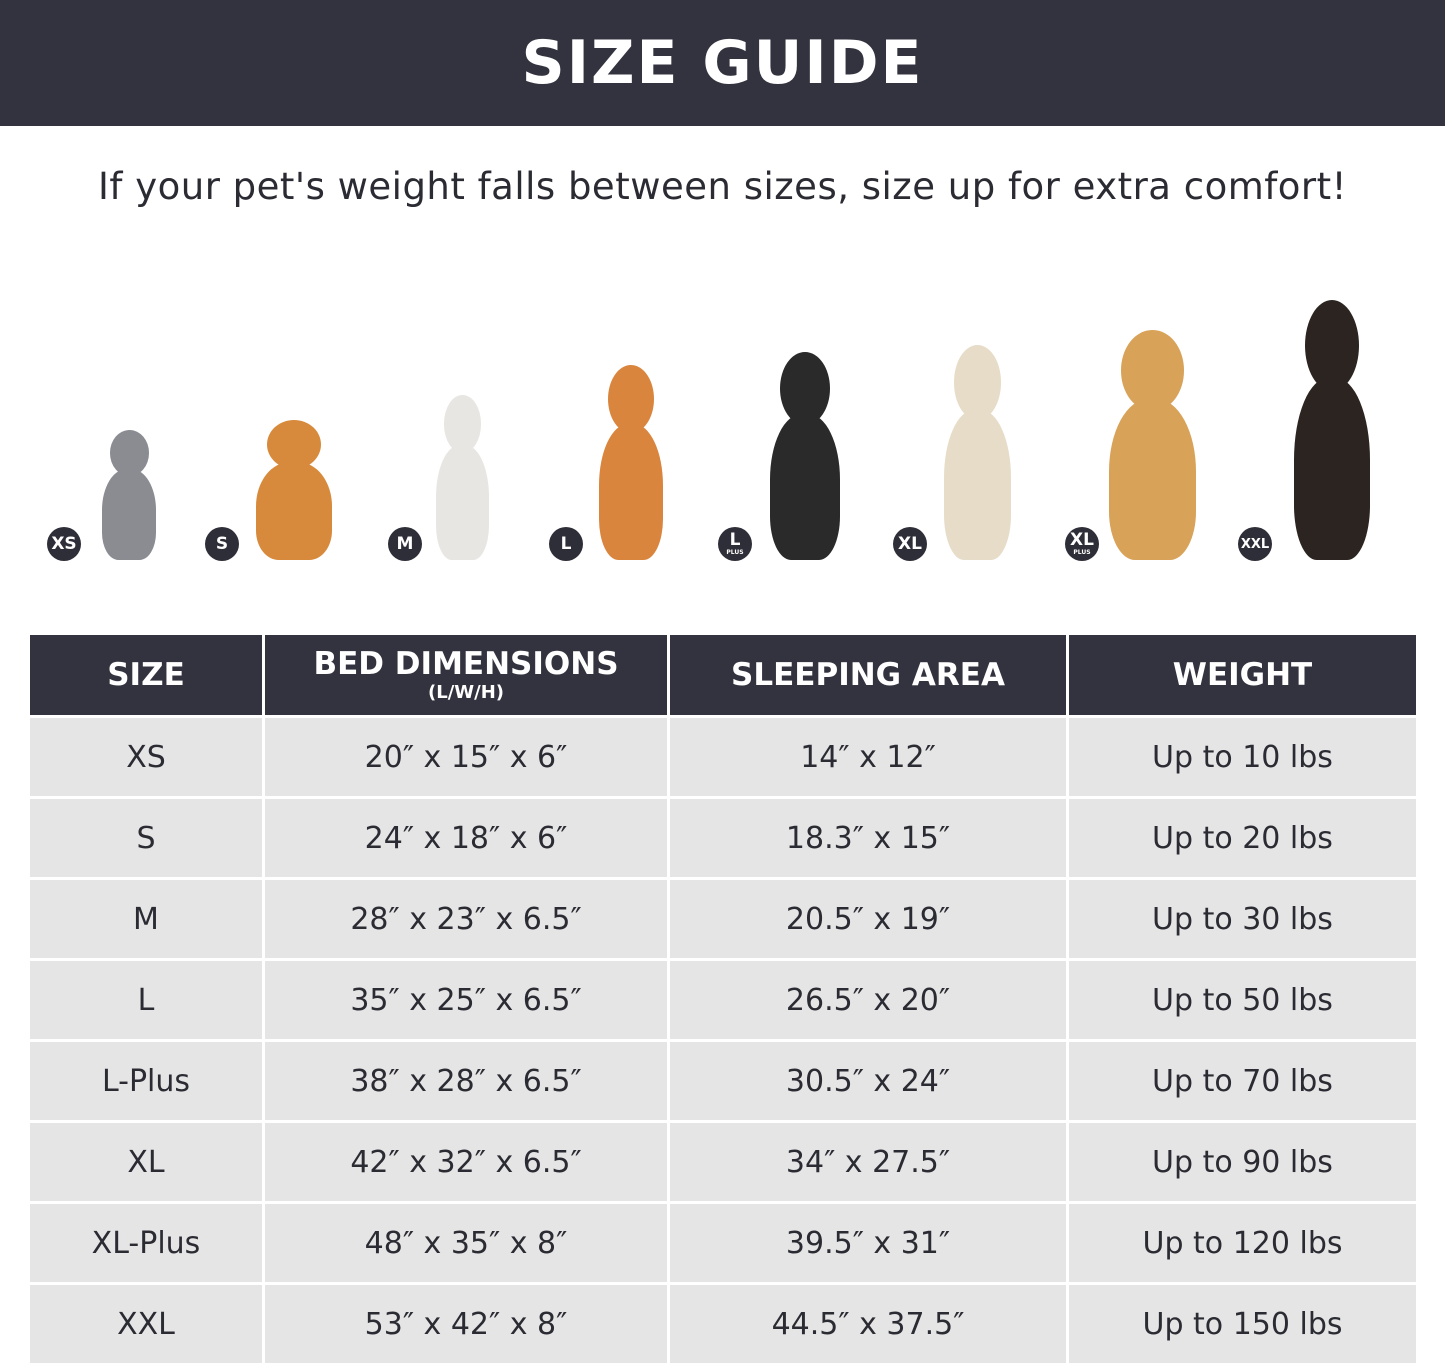  What do you see at coordinates (147, 1242) in the screenshot?
I see `cell-size: XL-Plus` at bounding box center [147, 1242].